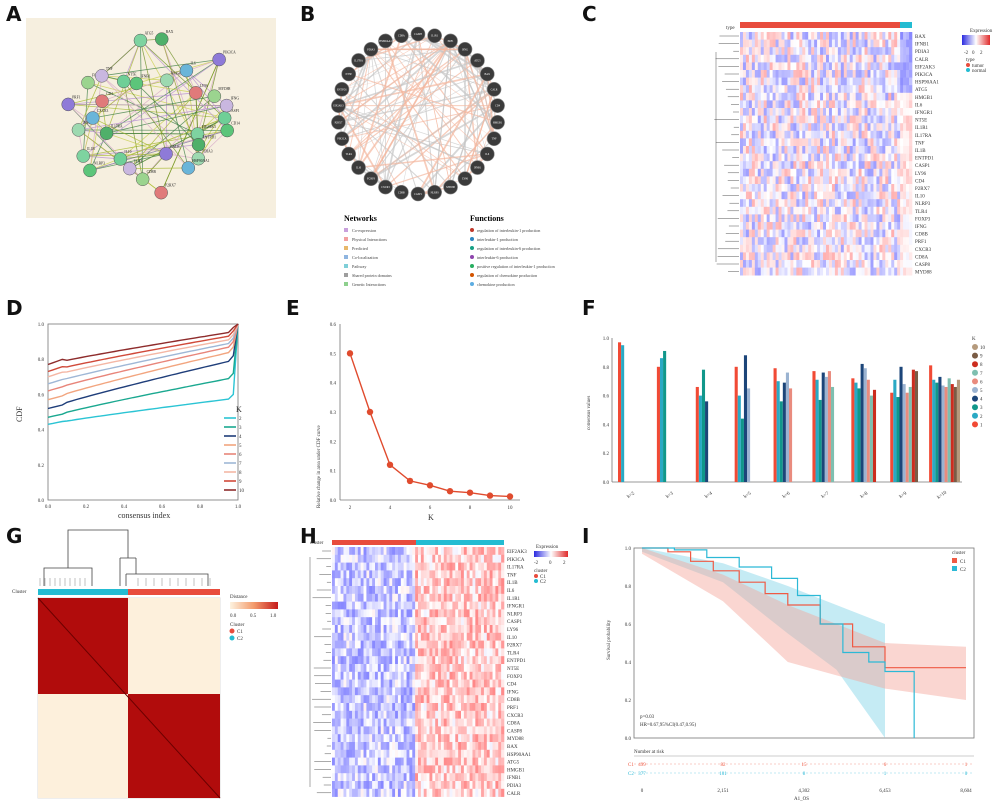 The height and width of the screenshot is (803, 996). I want to click on ppi-edge, so click(85, 119).